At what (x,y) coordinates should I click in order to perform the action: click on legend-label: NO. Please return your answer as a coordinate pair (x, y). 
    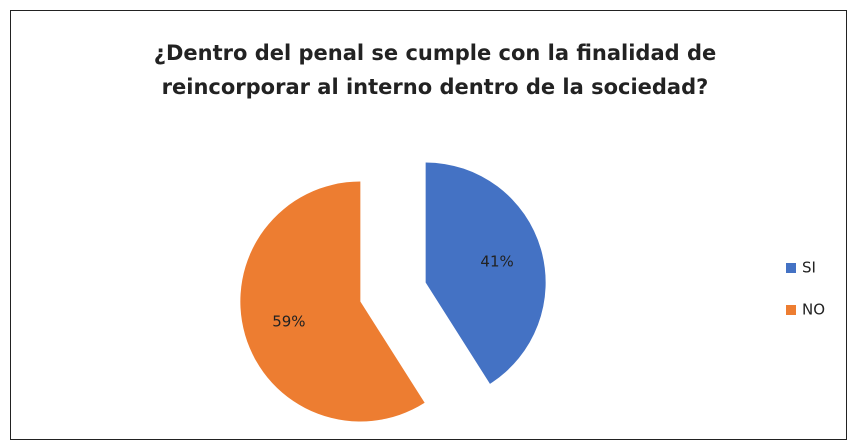
    Looking at the image, I should click on (813, 310).